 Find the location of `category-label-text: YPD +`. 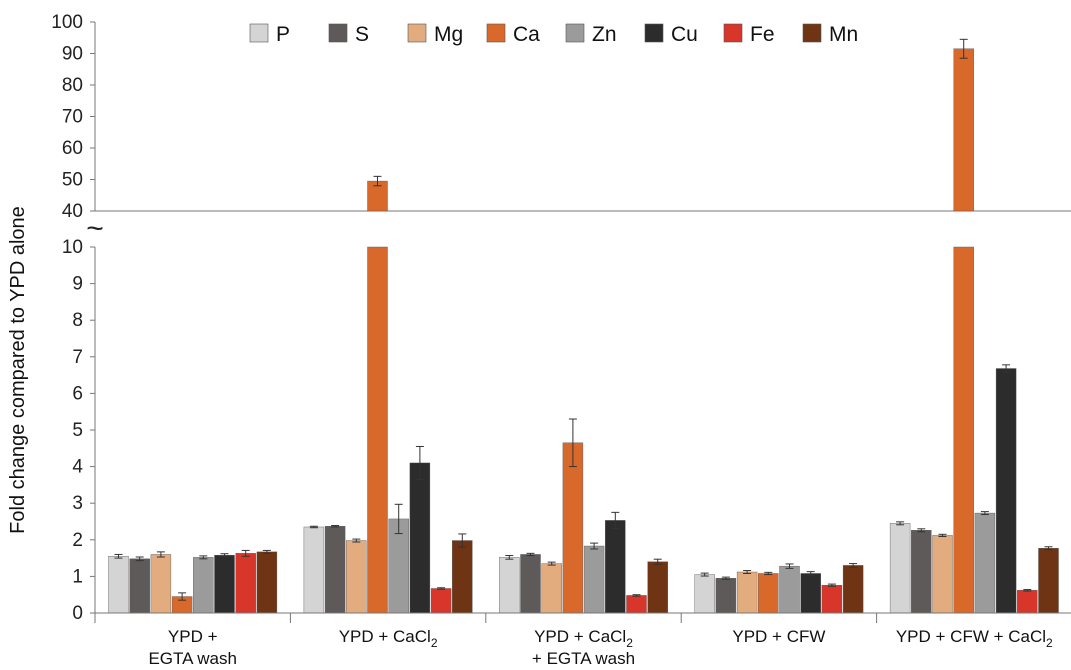

category-label-text: YPD + is located at coordinates (193, 636).